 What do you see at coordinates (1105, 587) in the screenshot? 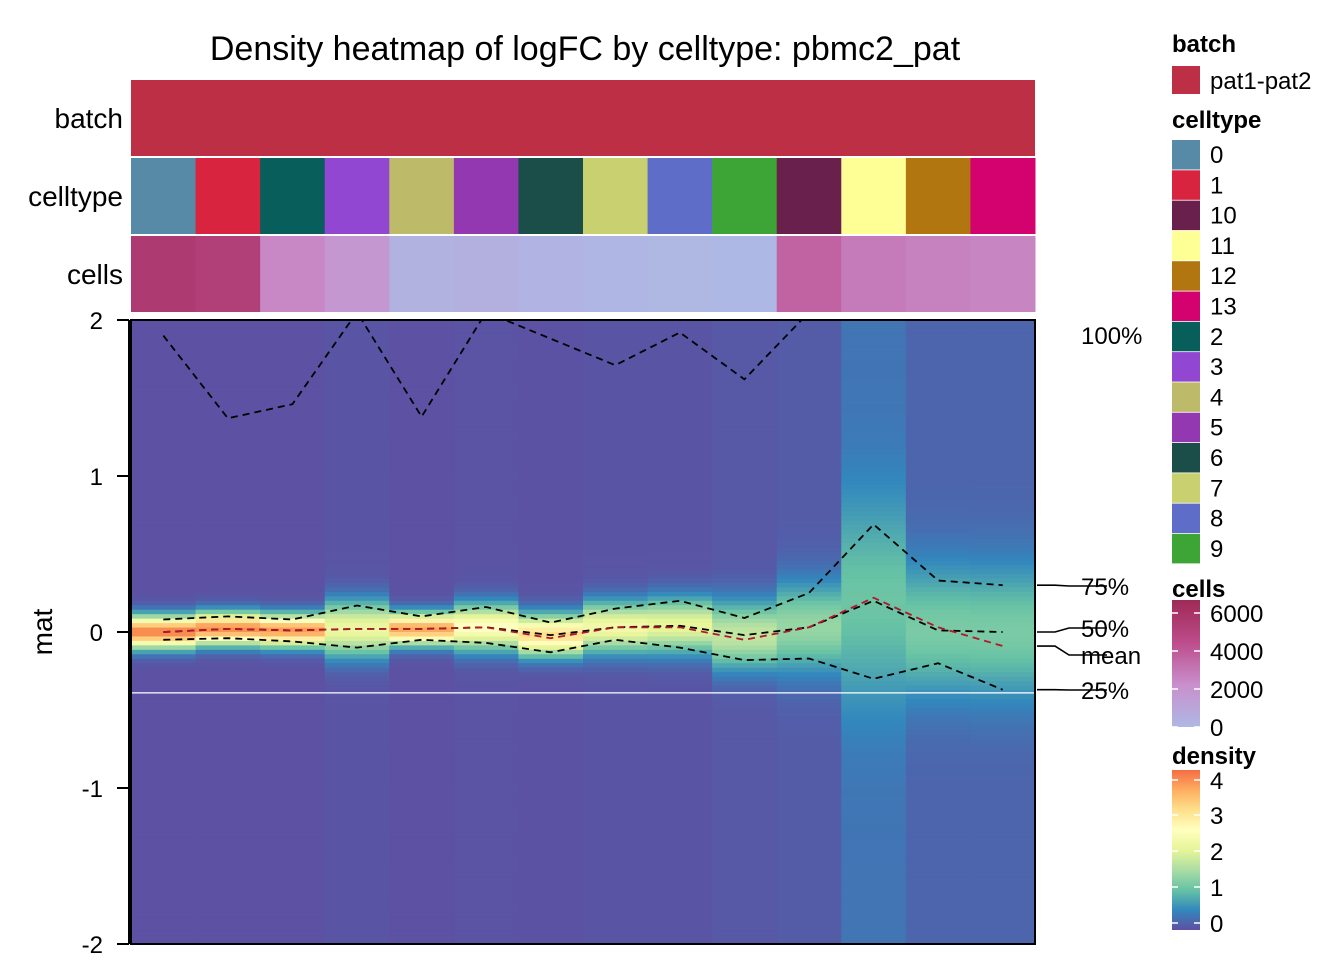
I see `quantile-label-75pct: 75%` at bounding box center [1105, 587].